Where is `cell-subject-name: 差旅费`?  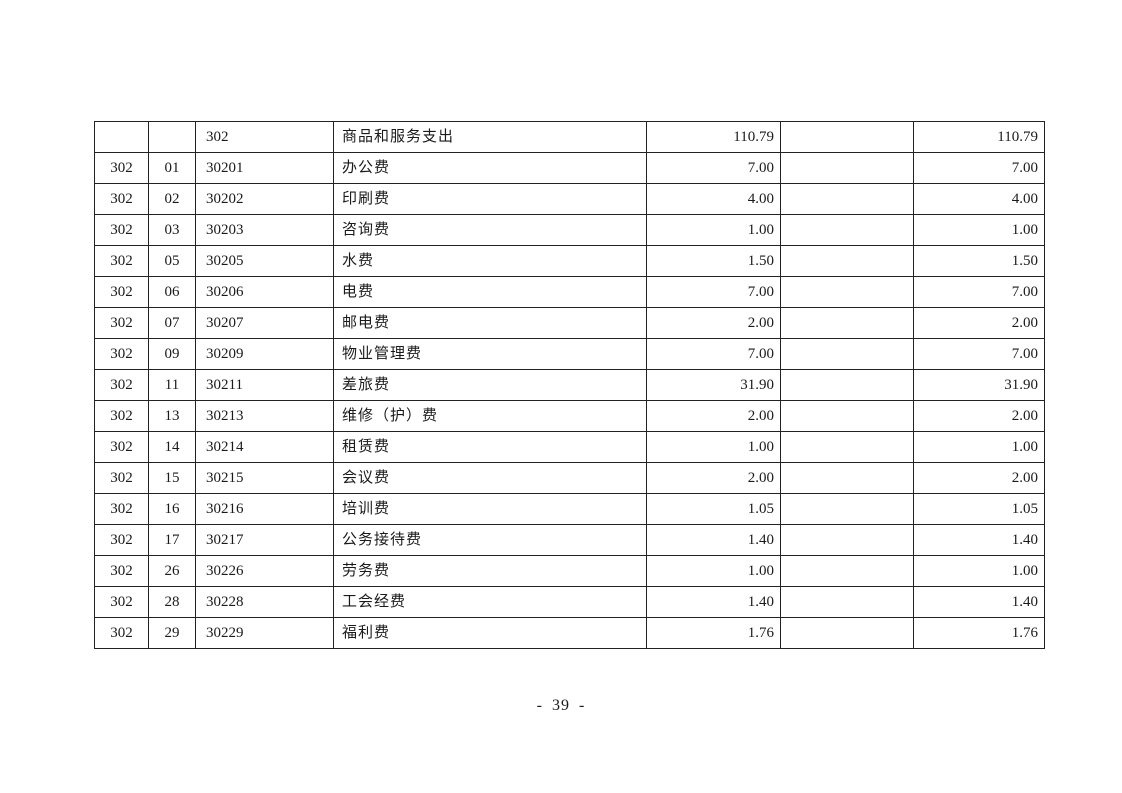 cell-subject-name: 差旅费 is located at coordinates (490, 385).